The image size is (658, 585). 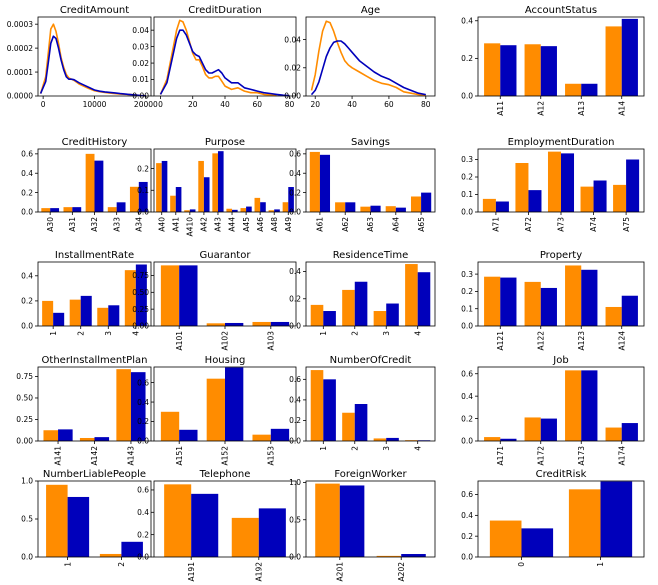 I want to click on subplot-title: Guarantor, so click(x=226, y=255).